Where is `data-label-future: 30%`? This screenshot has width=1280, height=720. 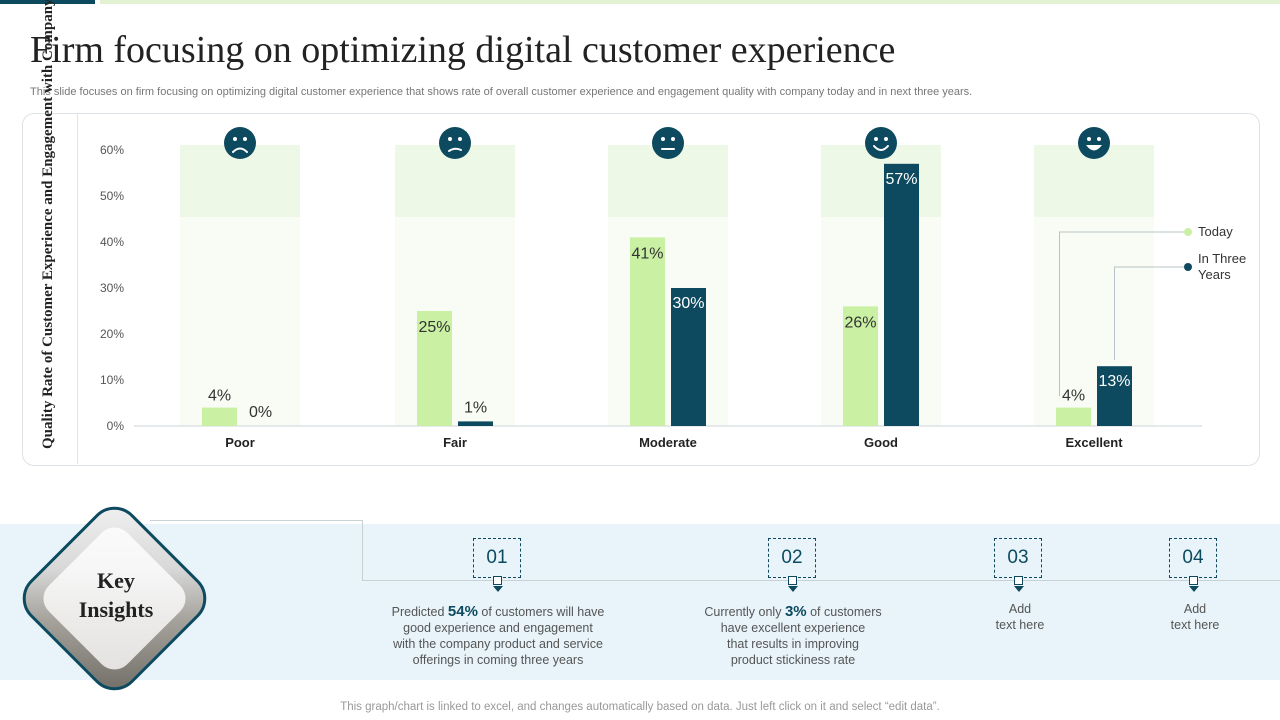 data-label-future: 30% is located at coordinates (688, 303).